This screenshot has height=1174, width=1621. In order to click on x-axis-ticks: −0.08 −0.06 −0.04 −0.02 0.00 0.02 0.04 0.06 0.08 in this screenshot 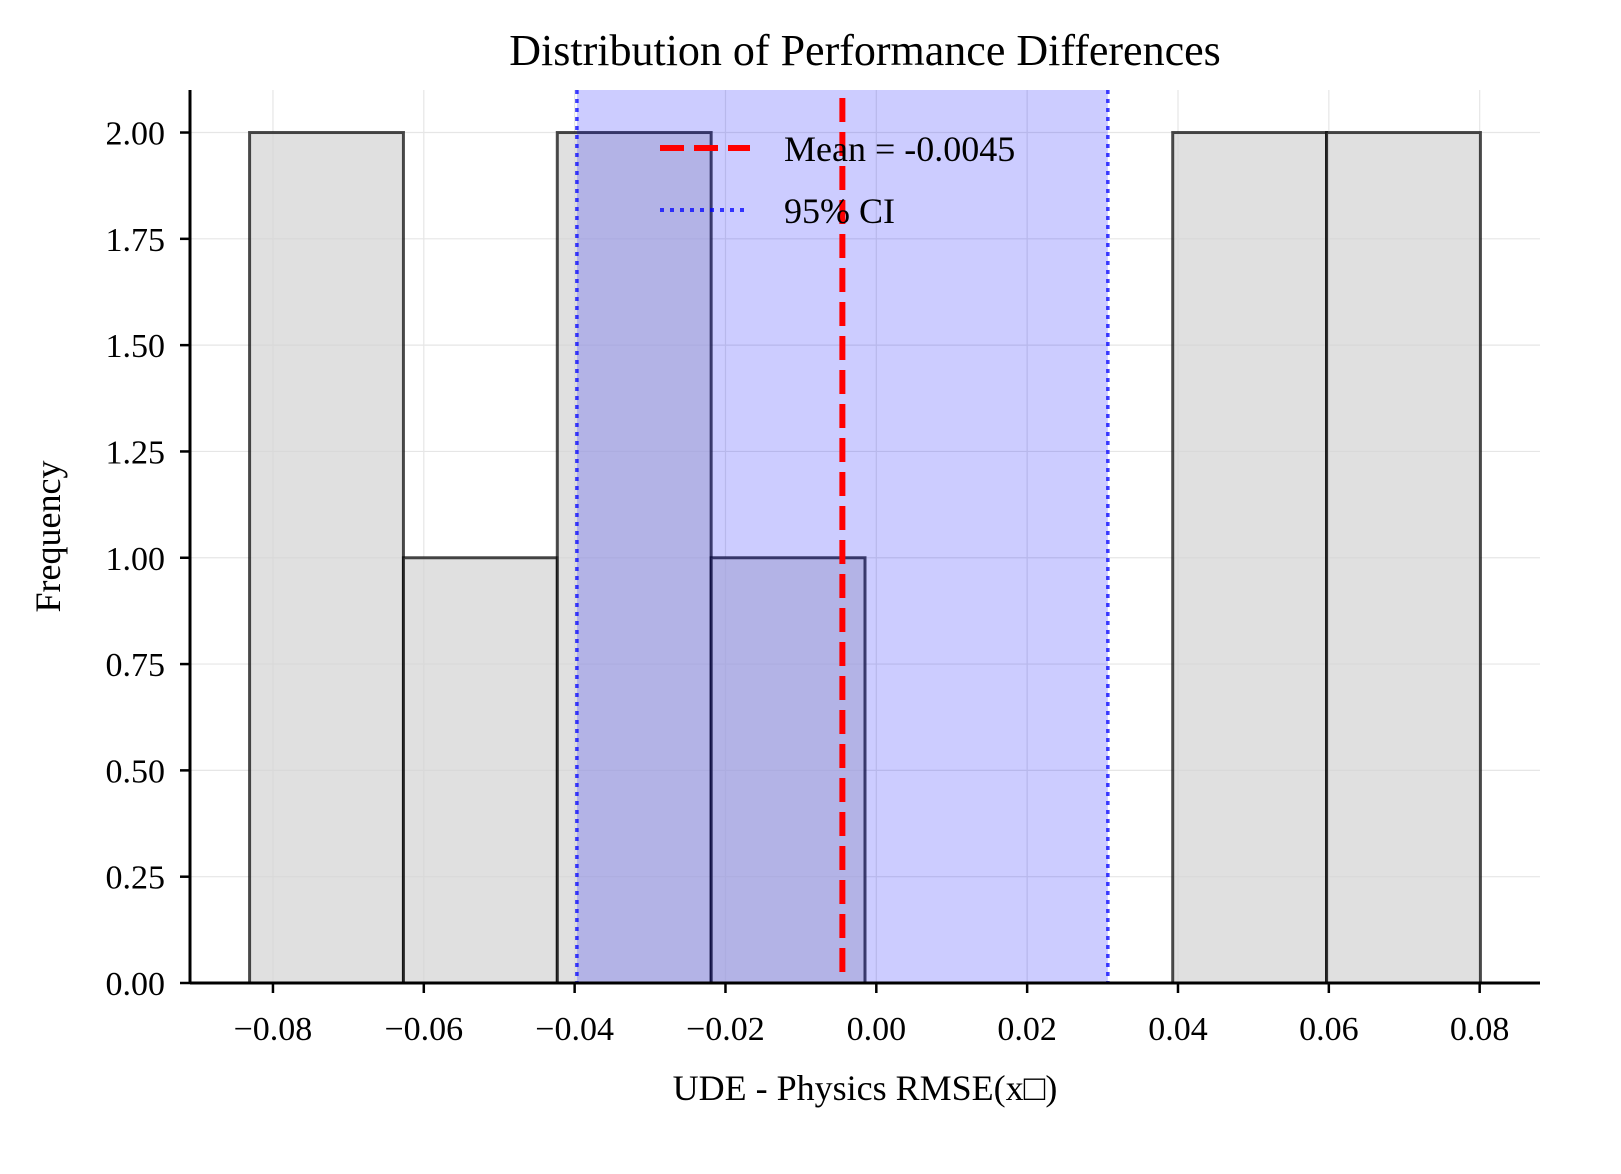, I will do `click(872, 1015)`.